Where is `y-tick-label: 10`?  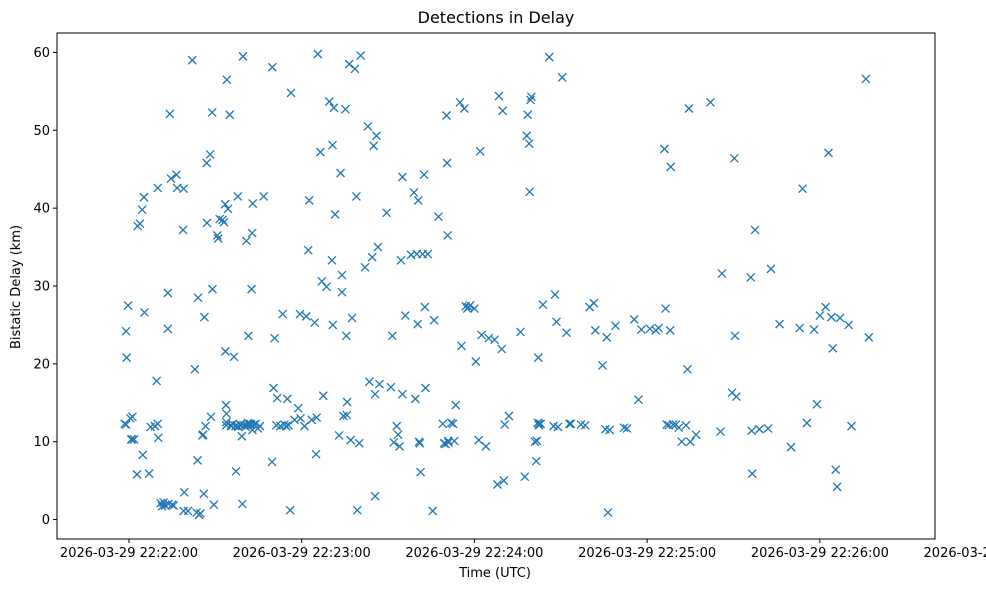
y-tick-label: 10 is located at coordinates (41, 442).